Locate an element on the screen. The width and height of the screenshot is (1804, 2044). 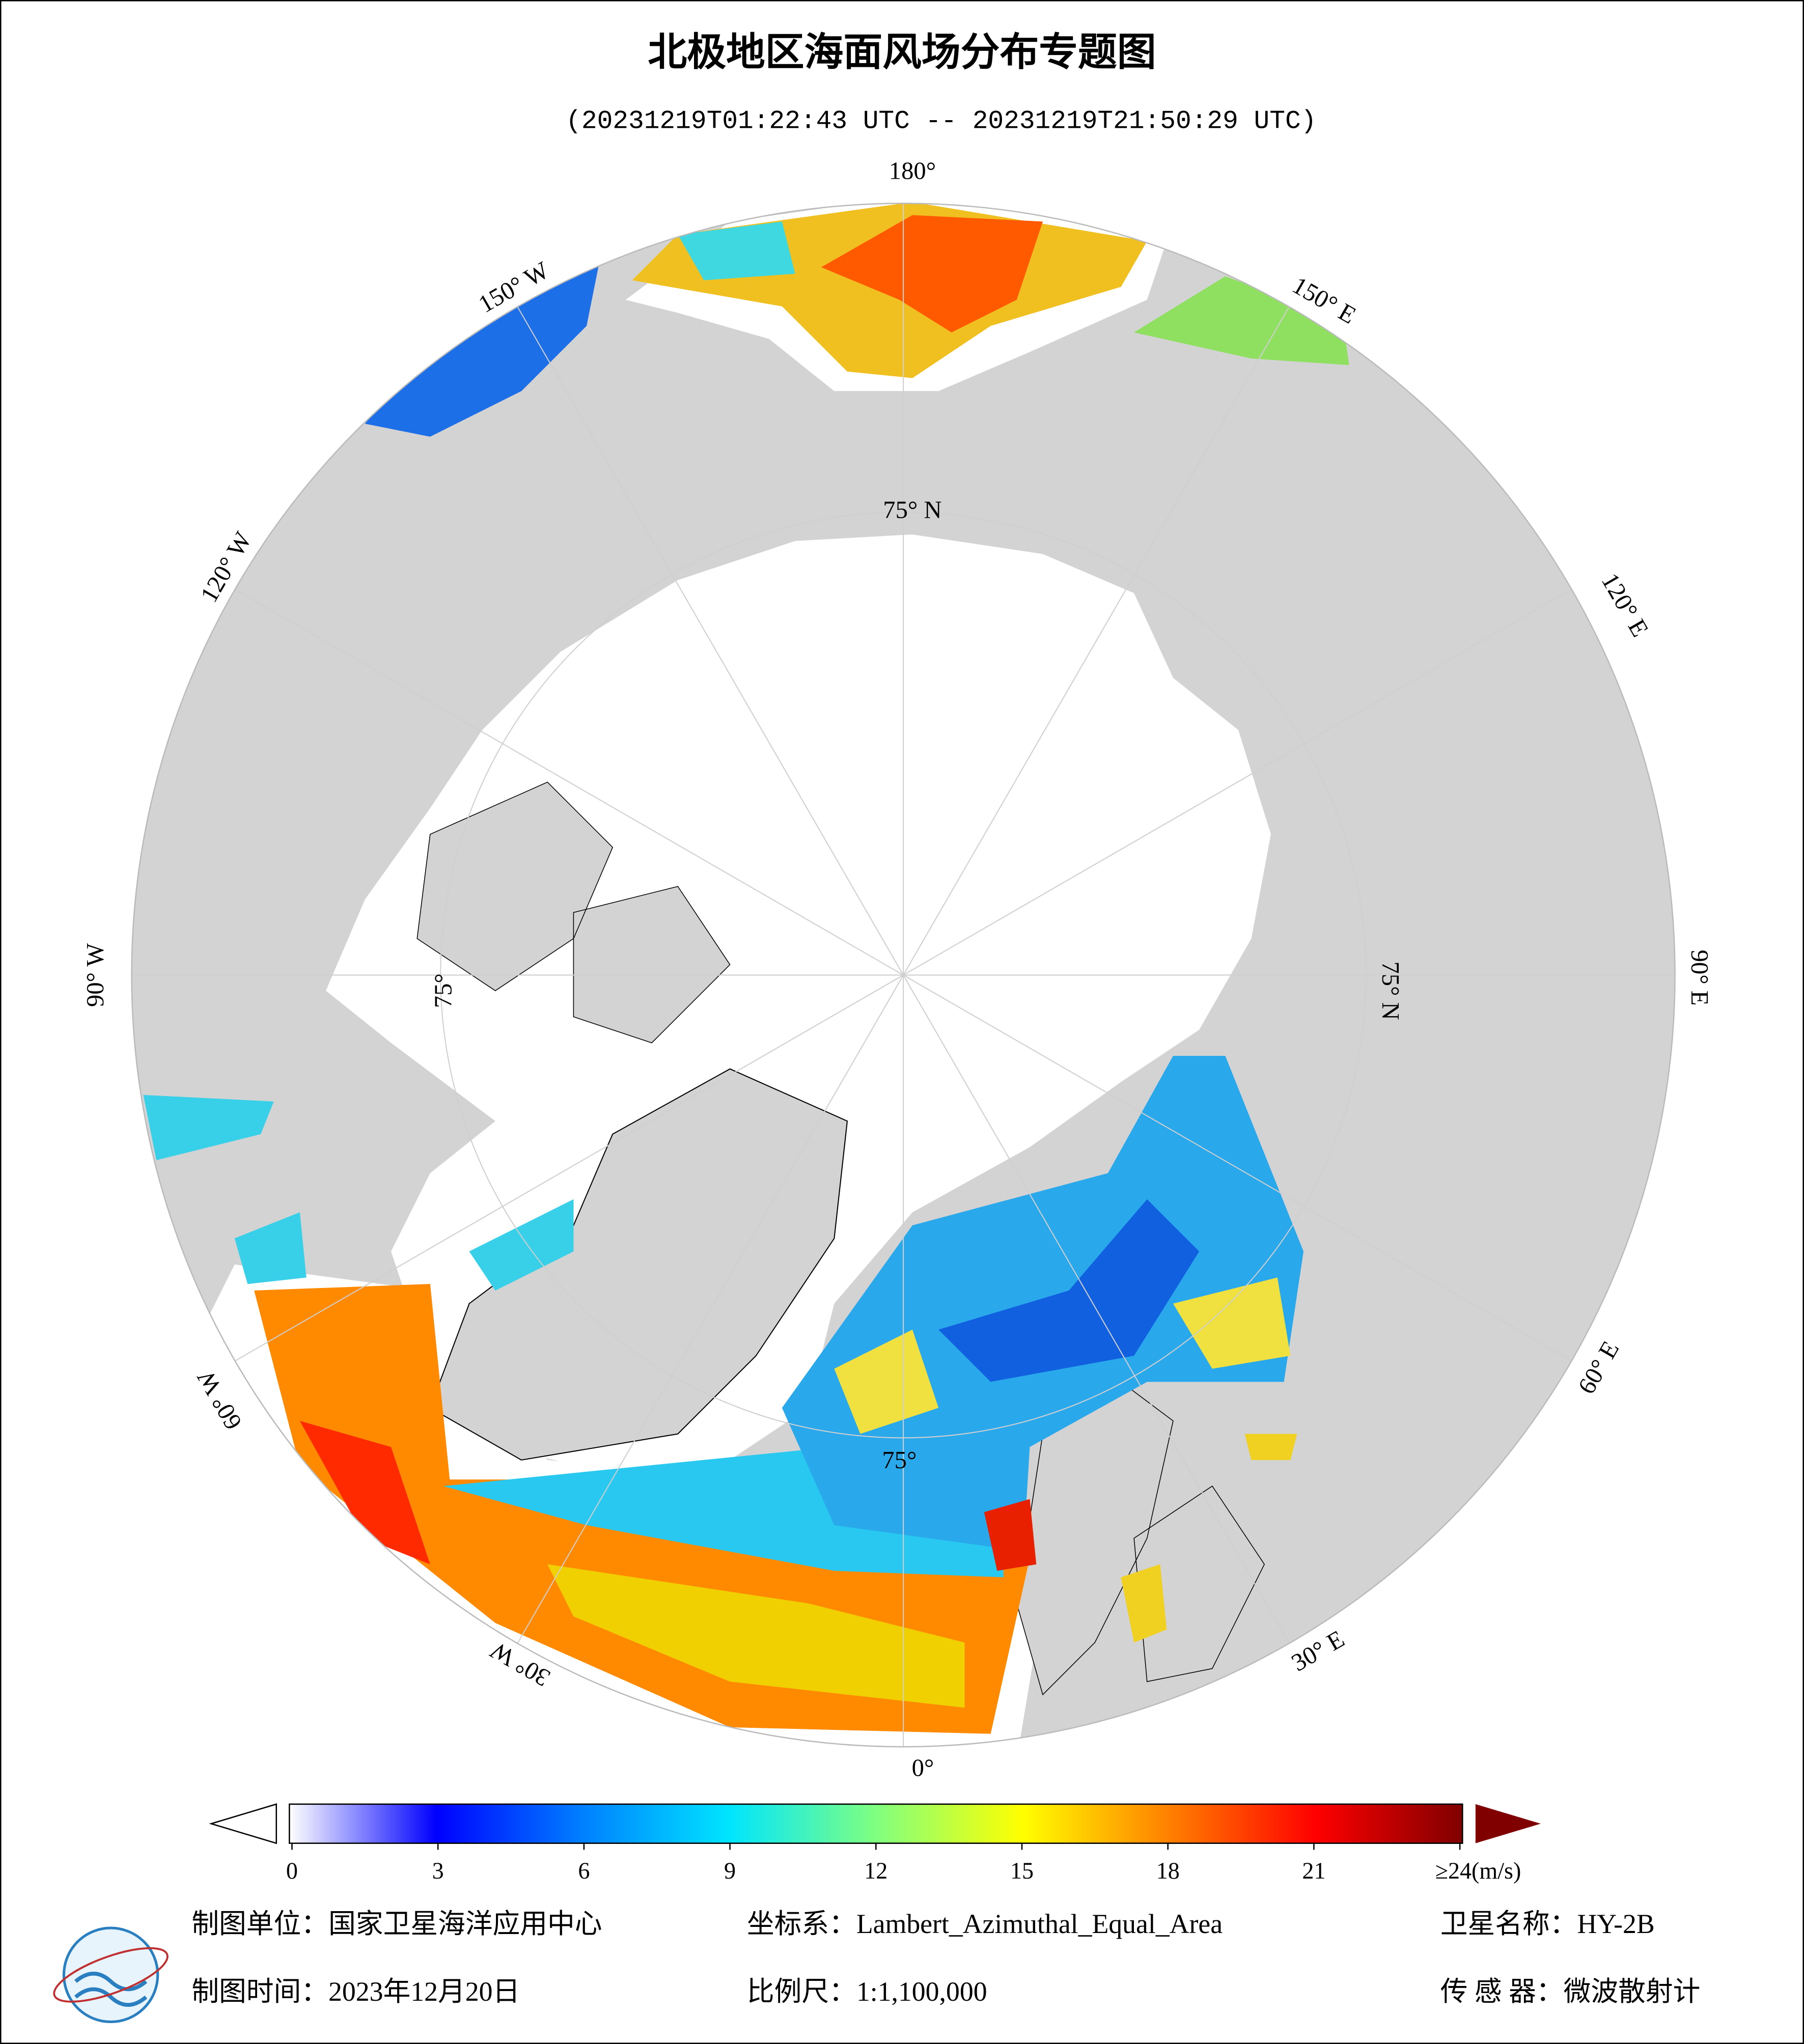
colorbar-tick-label: 3 is located at coordinates (438, 1871).